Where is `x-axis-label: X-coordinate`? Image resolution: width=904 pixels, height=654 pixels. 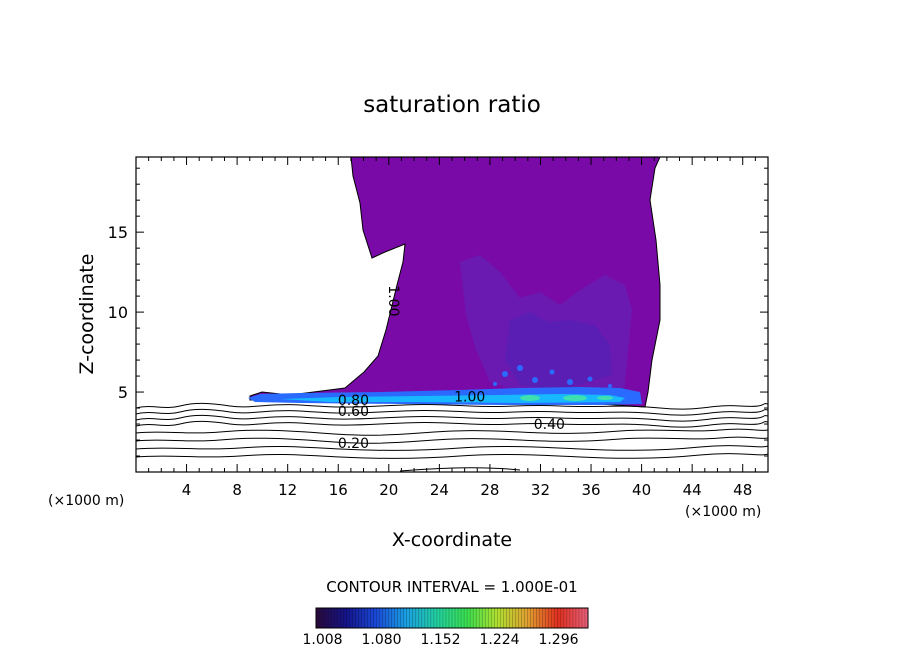
x-axis-label: X-coordinate is located at coordinates (452, 540).